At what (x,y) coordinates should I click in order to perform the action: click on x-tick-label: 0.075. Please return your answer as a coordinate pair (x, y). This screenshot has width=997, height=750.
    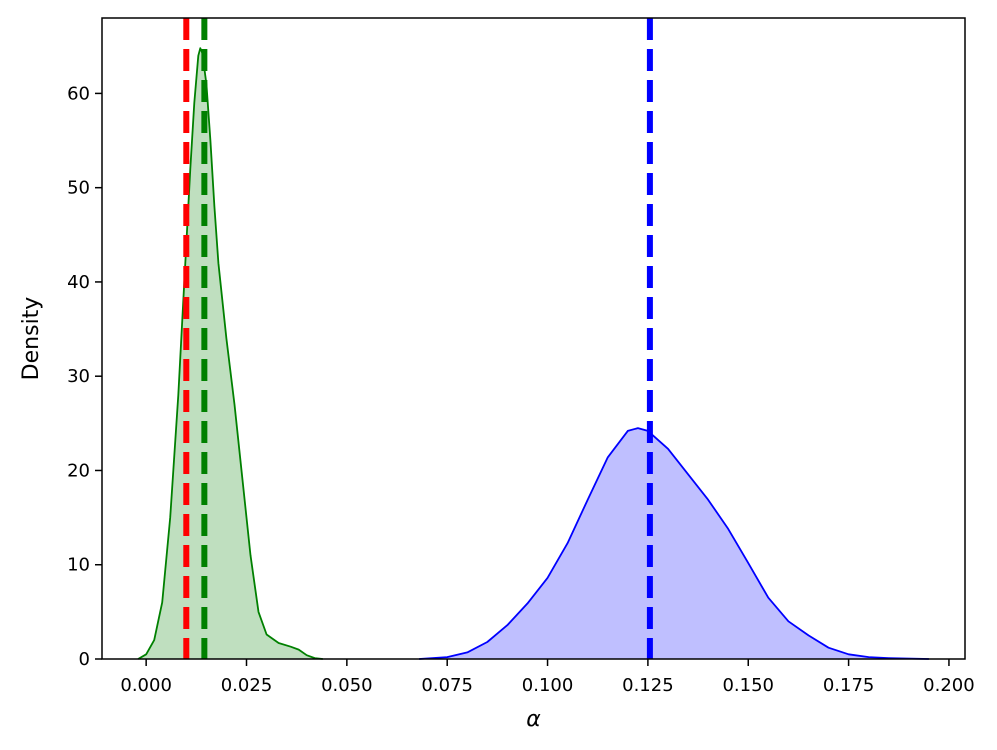
    Looking at the image, I should click on (447, 685).